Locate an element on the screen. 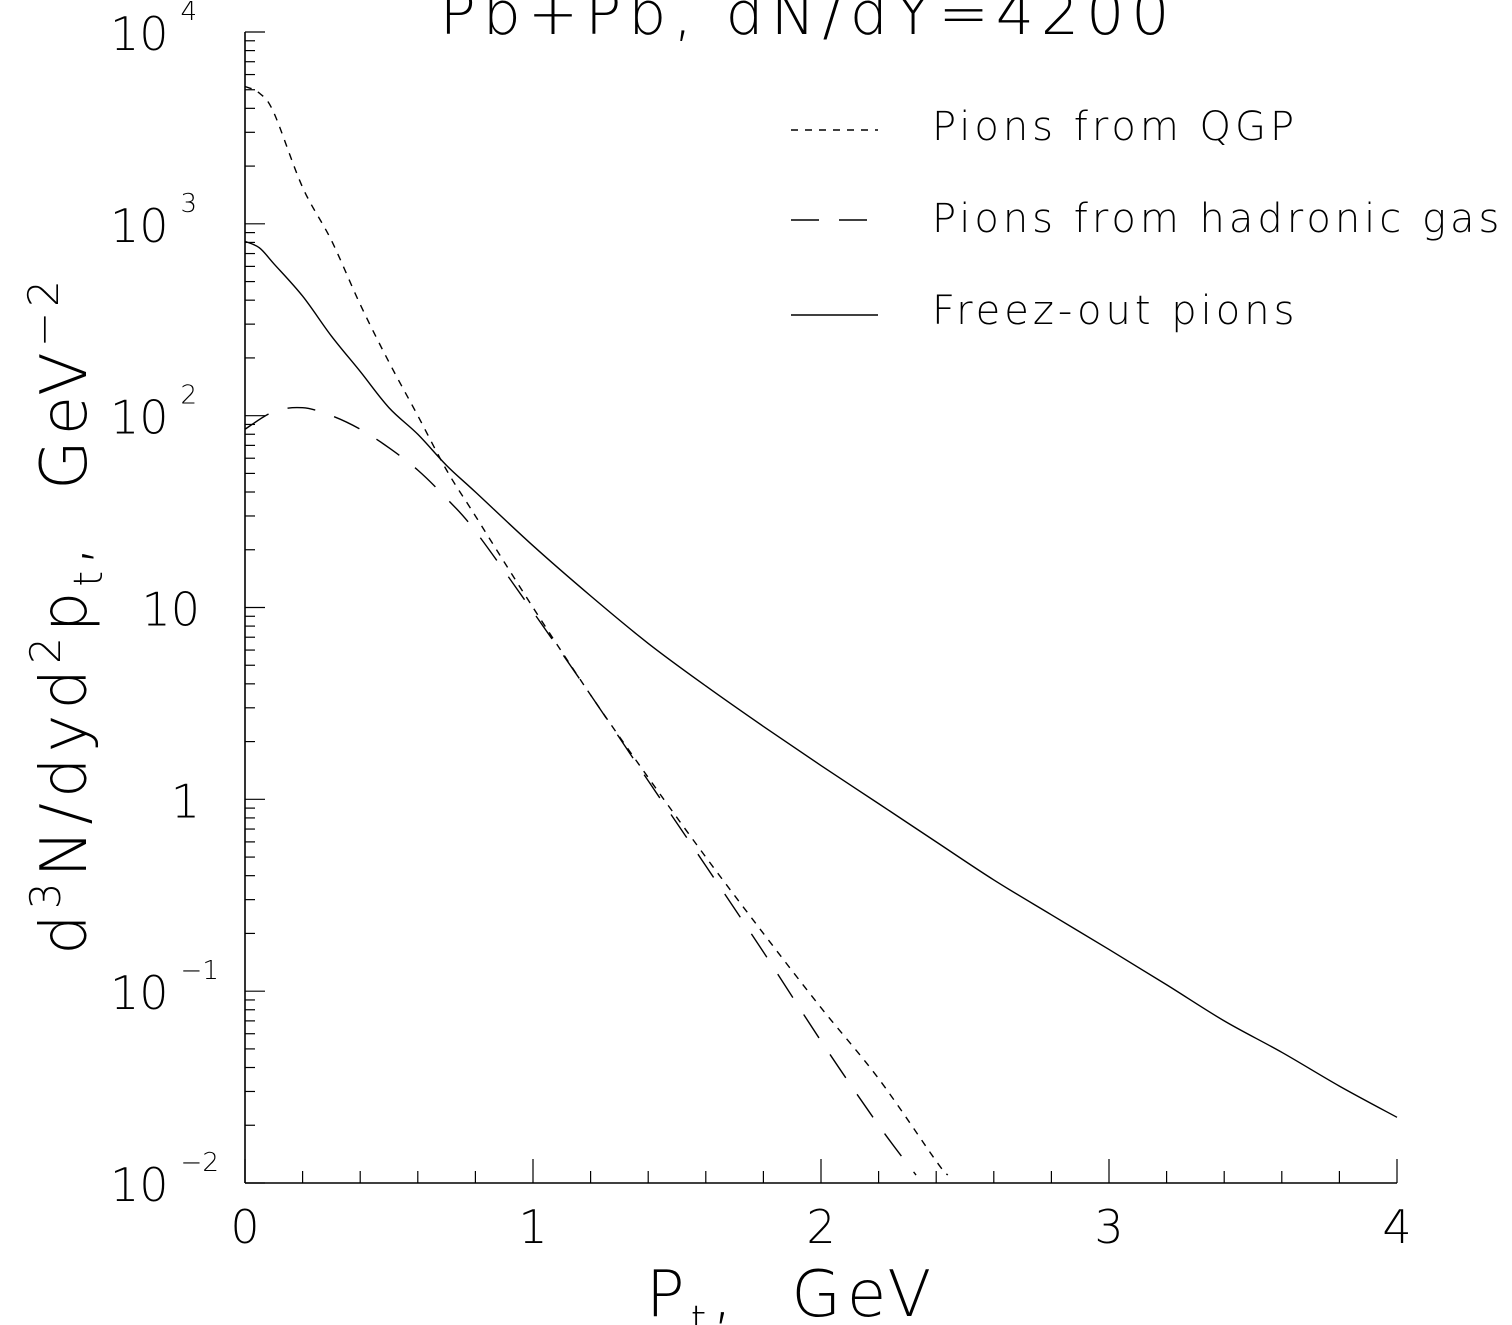 The height and width of the screenshot is (1325, 1512). x-tick-label: 2 is located at coordinates (820, 1227).